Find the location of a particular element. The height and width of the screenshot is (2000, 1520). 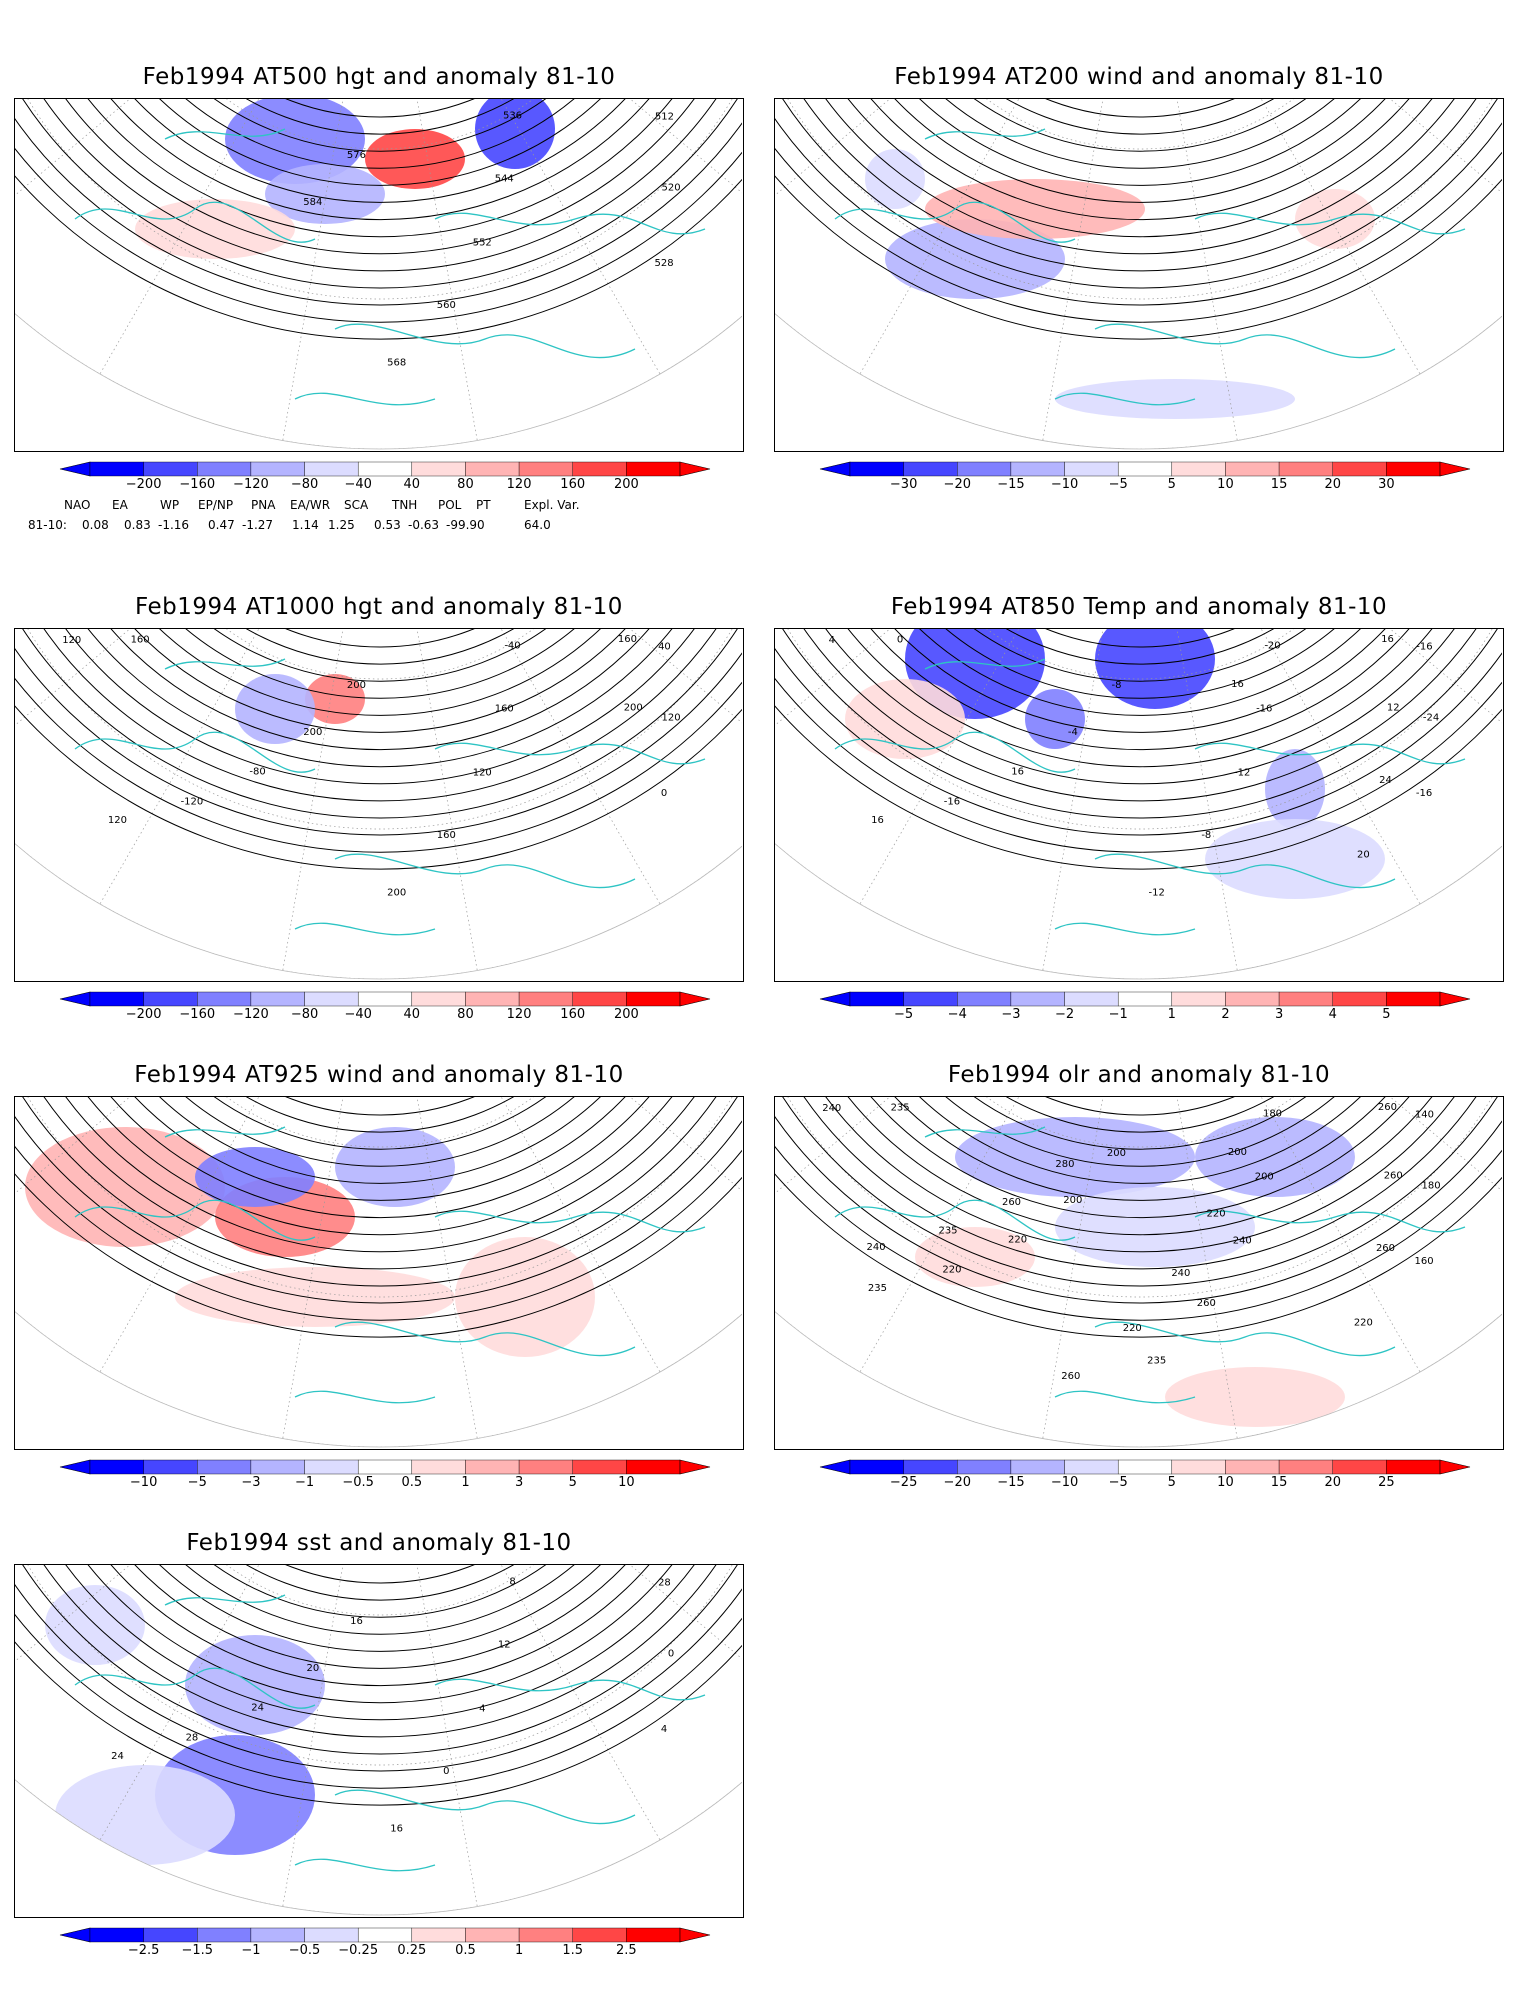

map-sst: 28 0 4 8 12 4 0 16 16 20 24 28 24 is located at coordinates (379, 1741).